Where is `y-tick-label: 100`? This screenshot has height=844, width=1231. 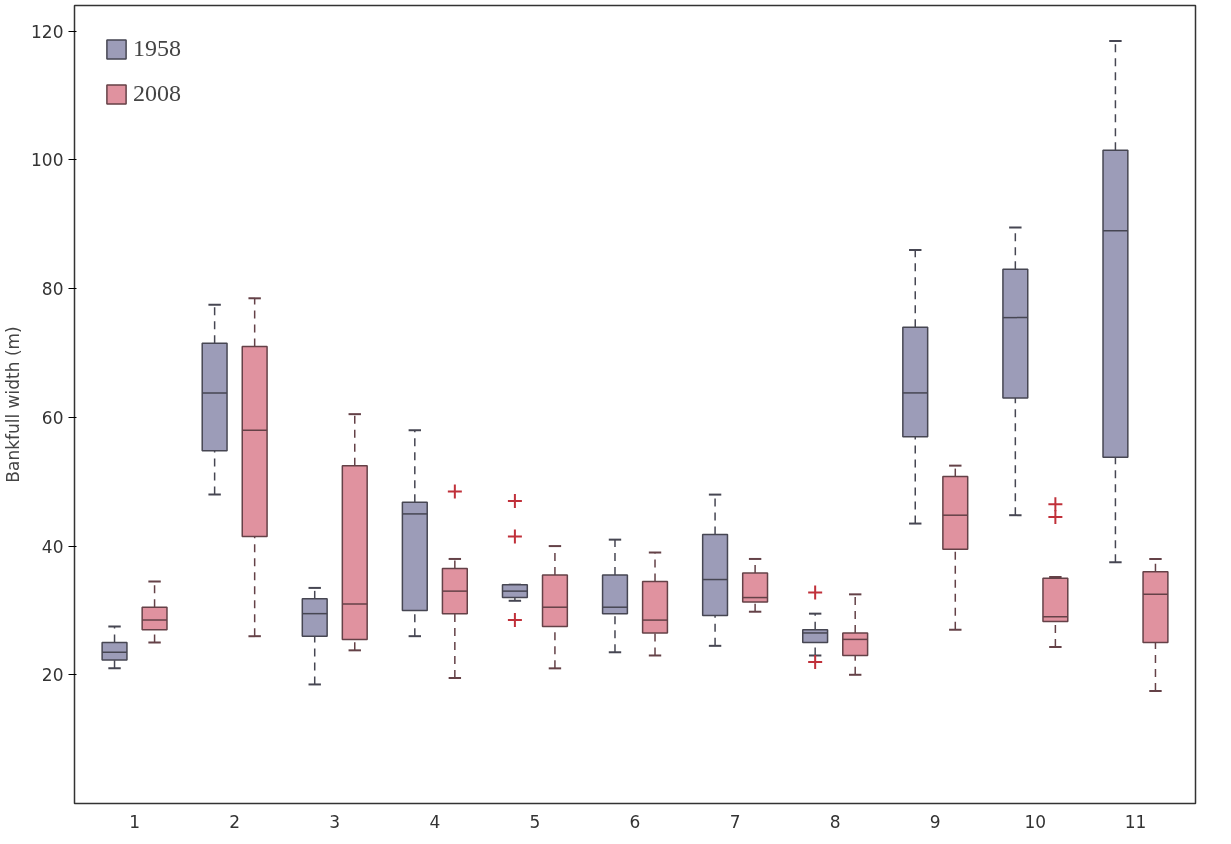
y-tick-label: 100 is located at coordinates (47, 160).